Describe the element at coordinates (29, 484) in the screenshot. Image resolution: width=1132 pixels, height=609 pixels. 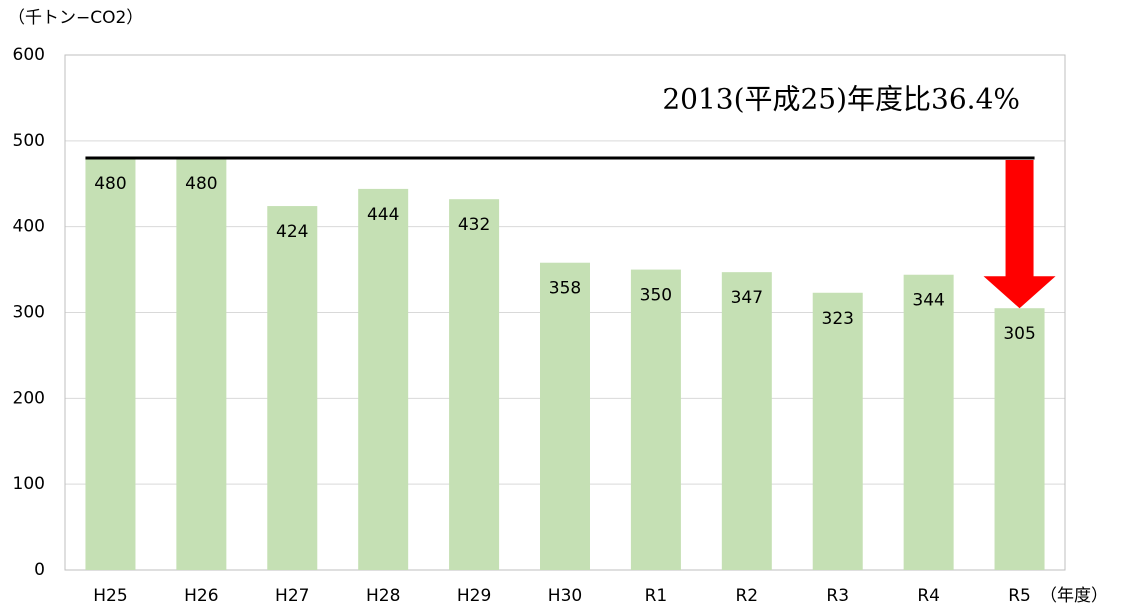
I see `y-tick-label: 100` at that location.